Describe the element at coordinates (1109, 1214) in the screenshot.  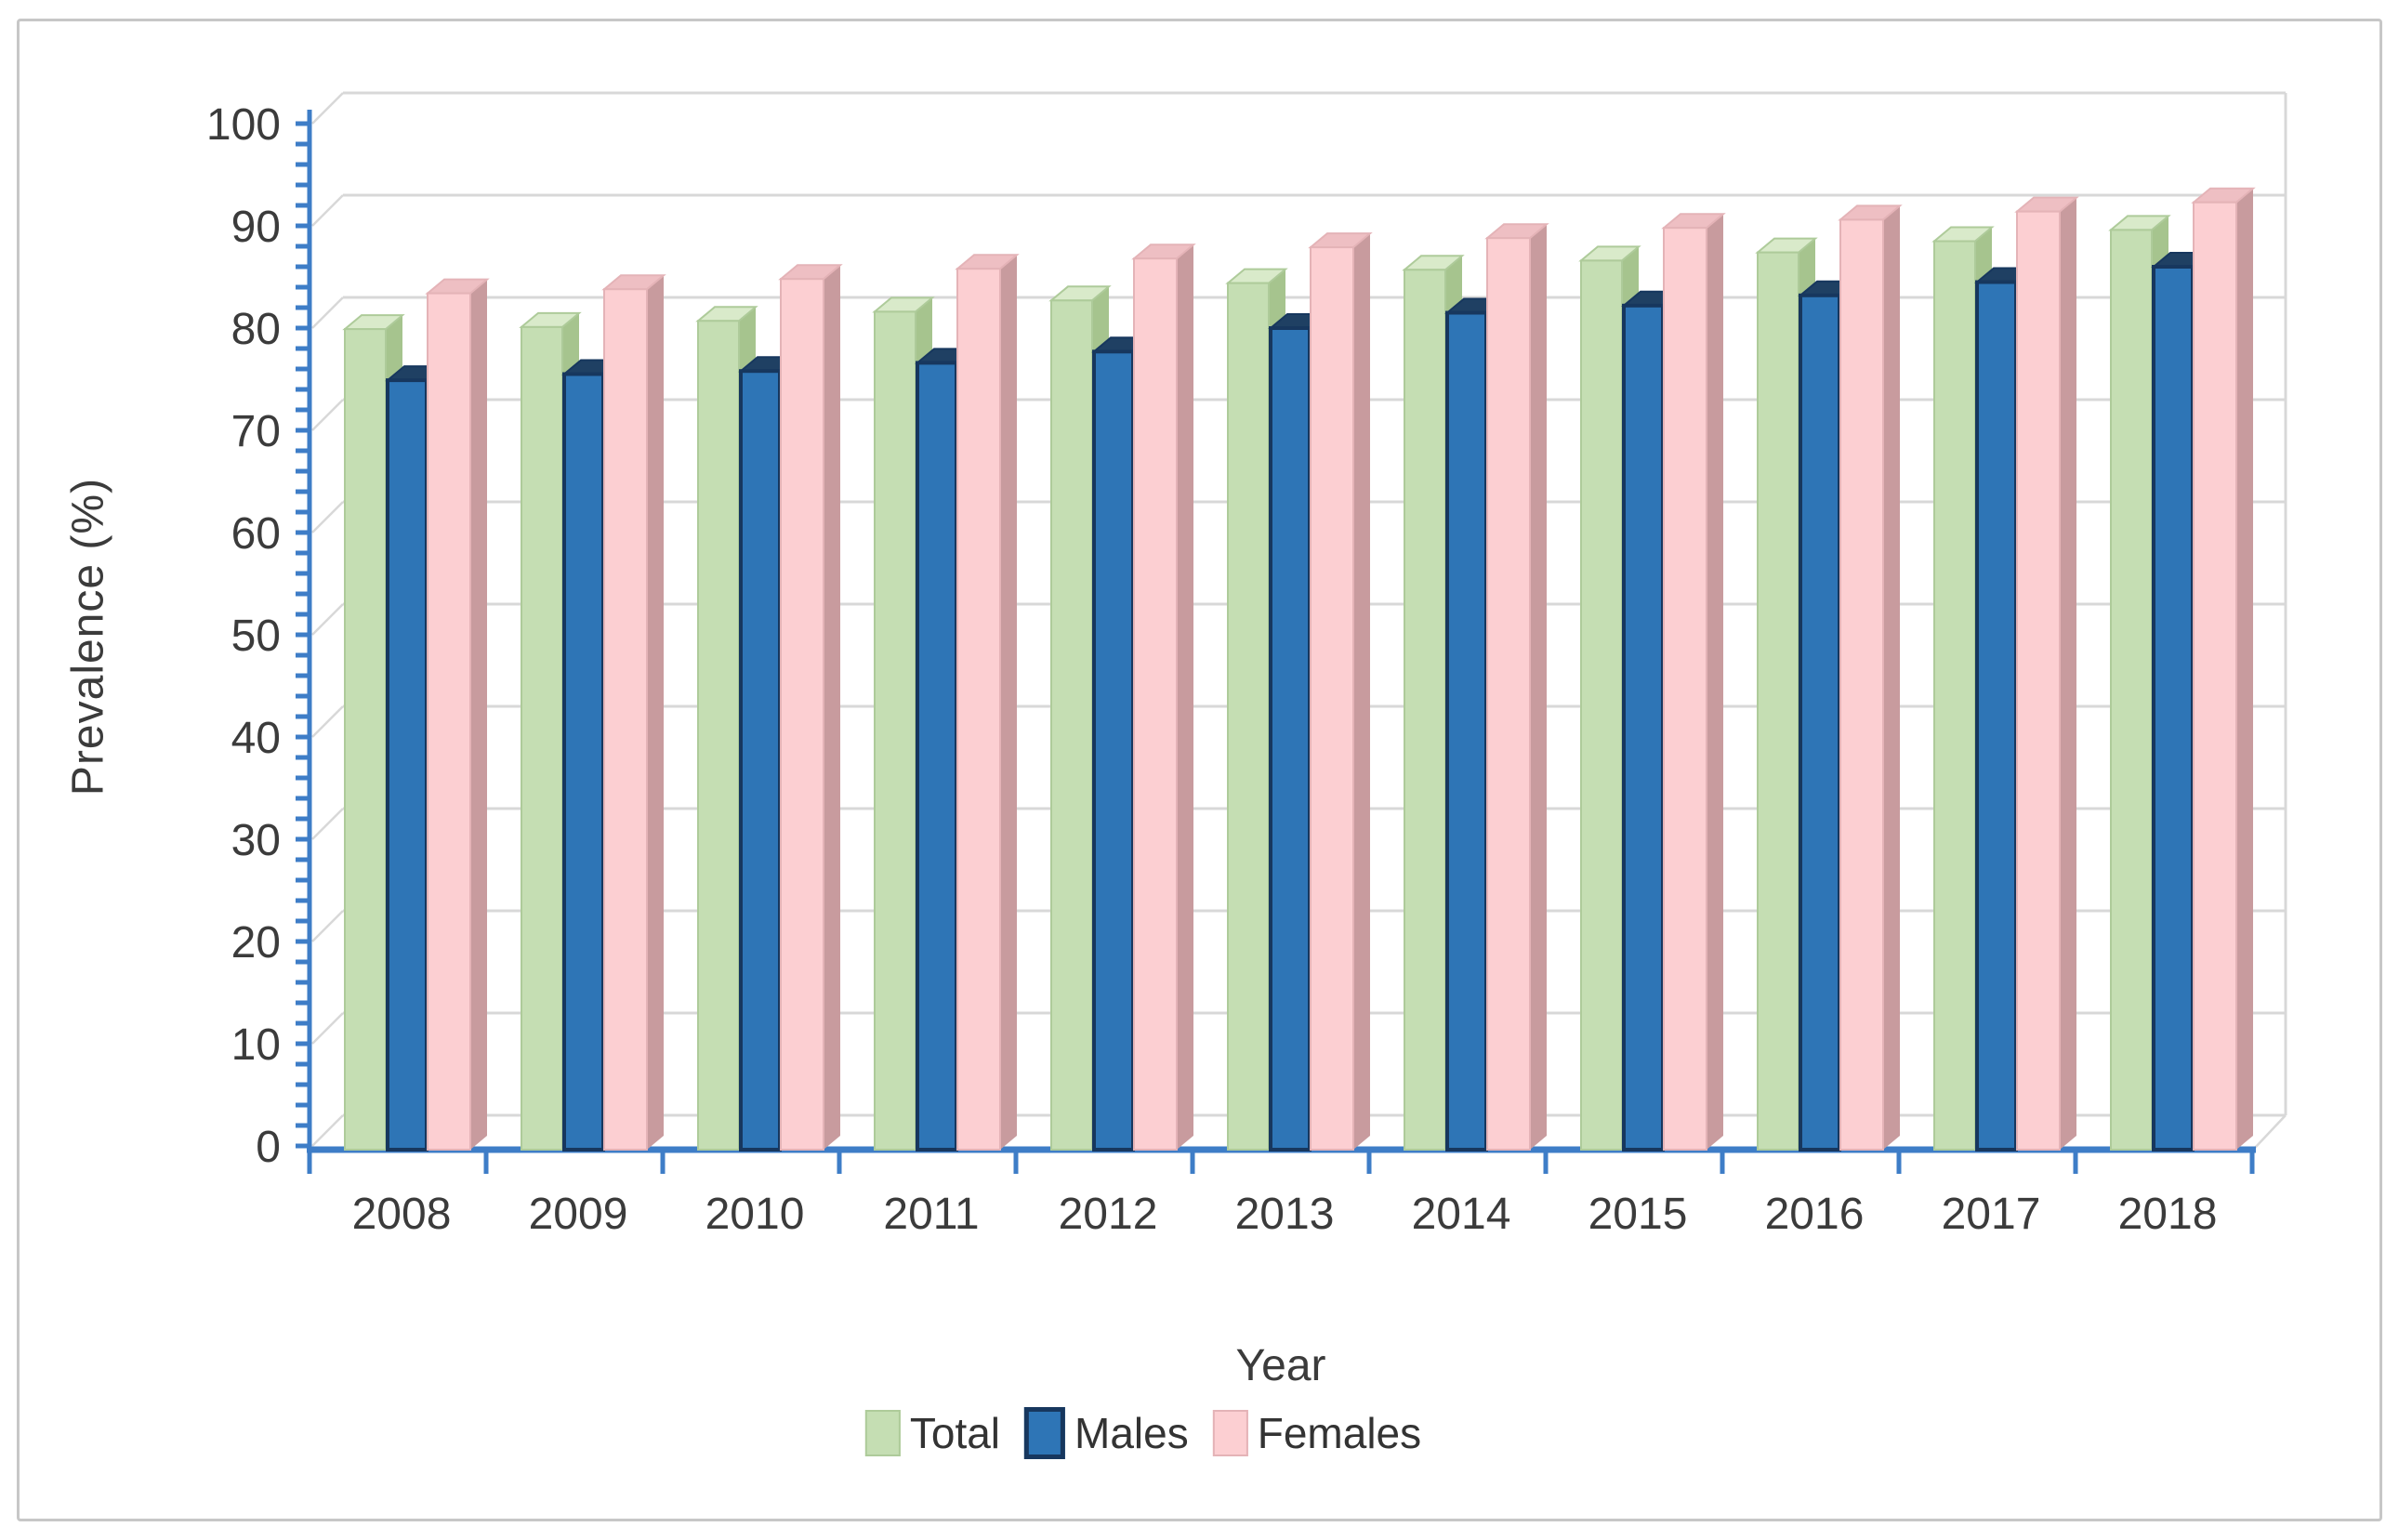
I see `x-category-label-2012: 2012` at that location.